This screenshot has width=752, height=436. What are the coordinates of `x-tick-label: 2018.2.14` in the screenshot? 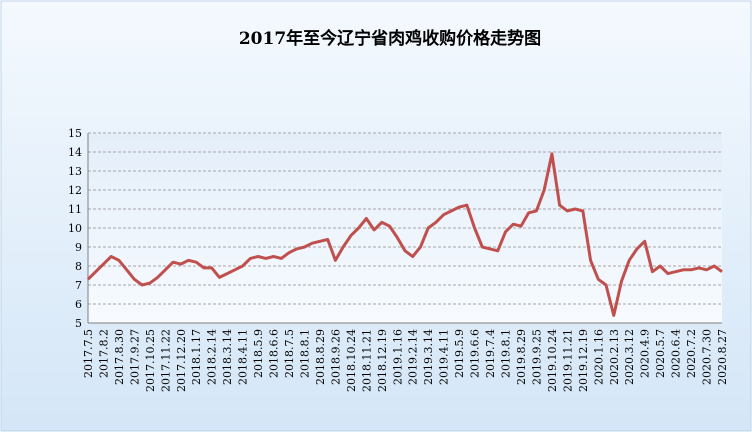 It's located at (212, 357).